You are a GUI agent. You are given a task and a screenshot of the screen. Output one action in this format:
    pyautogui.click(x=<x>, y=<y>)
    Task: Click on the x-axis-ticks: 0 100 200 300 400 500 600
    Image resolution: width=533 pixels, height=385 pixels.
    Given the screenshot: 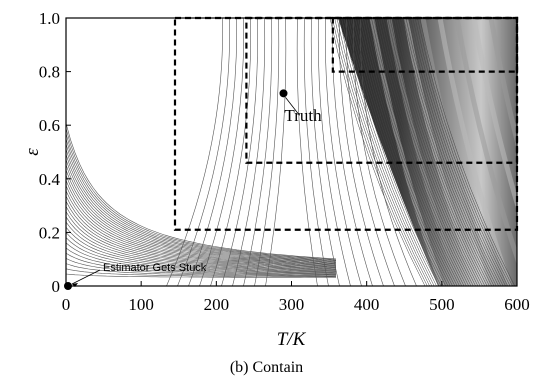 What is the action you would take?
    pyautogui.click(x=296, y=297)
    